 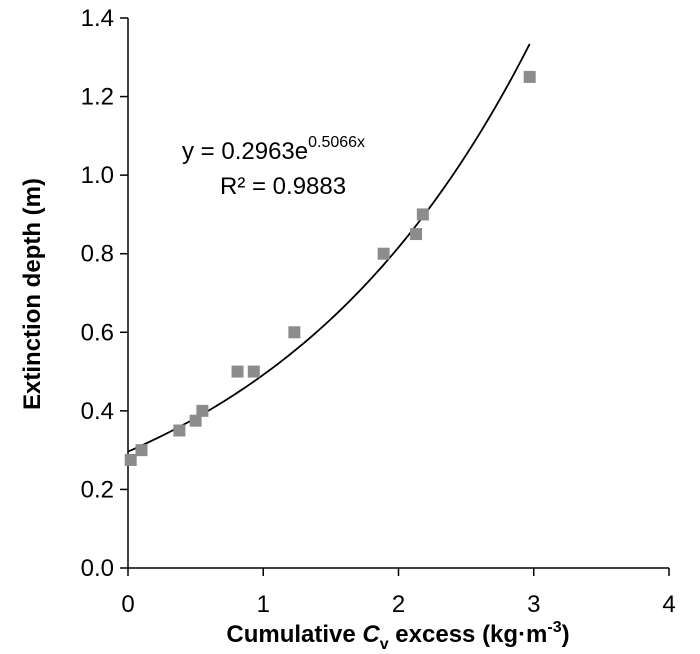 I want to click on x-axis-title-sup: -3, so click(x=554, y=627).